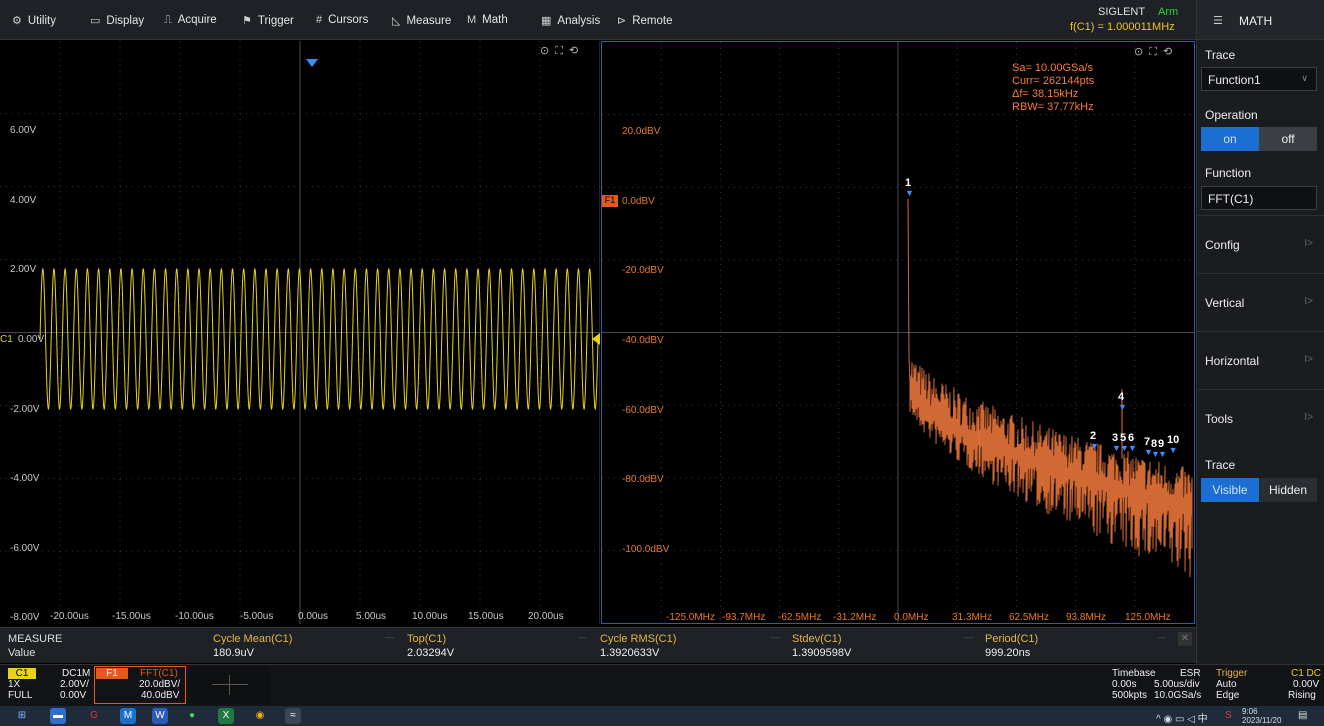 This screenshot has width=1324, height=726. What do you see at coordinates (268, 20) in the screenshot?
I see `menu-trigger: ⚑ Trigger` at bounding box center [268, 20].